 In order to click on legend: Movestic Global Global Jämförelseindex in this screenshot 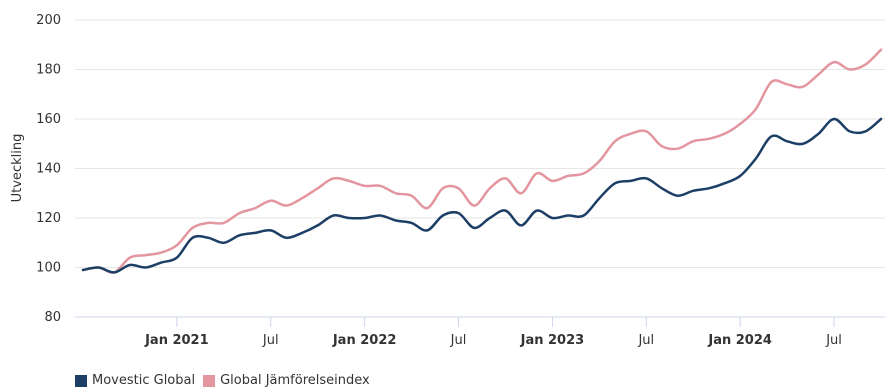, I will do `click(226, 380)`.